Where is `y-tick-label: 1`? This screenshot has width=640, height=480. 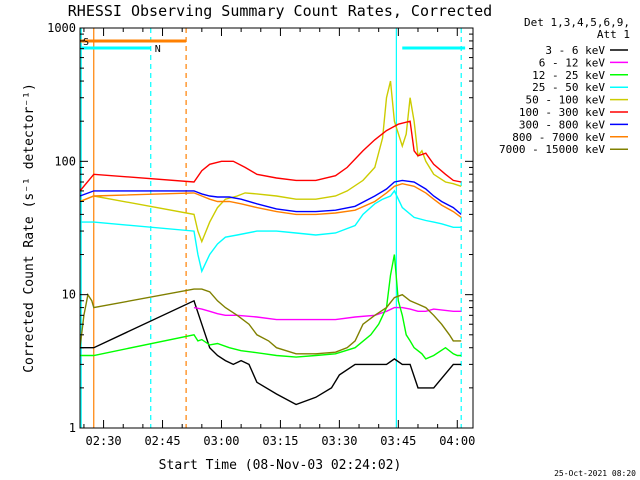 y-tick-label: 1 is located at coordinates (72, 428).